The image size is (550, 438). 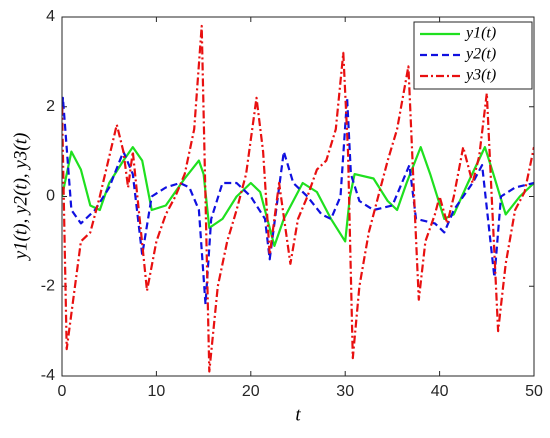 I want to click on y-tick-label: 4, so click(x=50, y=16).